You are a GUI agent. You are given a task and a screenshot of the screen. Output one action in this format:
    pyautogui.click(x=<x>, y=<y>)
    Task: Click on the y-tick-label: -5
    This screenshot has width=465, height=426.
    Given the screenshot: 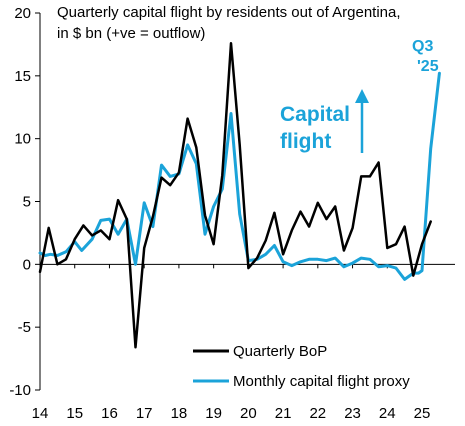 What is the action you would take?
    pyautogui.click(x=24, y=327)
    